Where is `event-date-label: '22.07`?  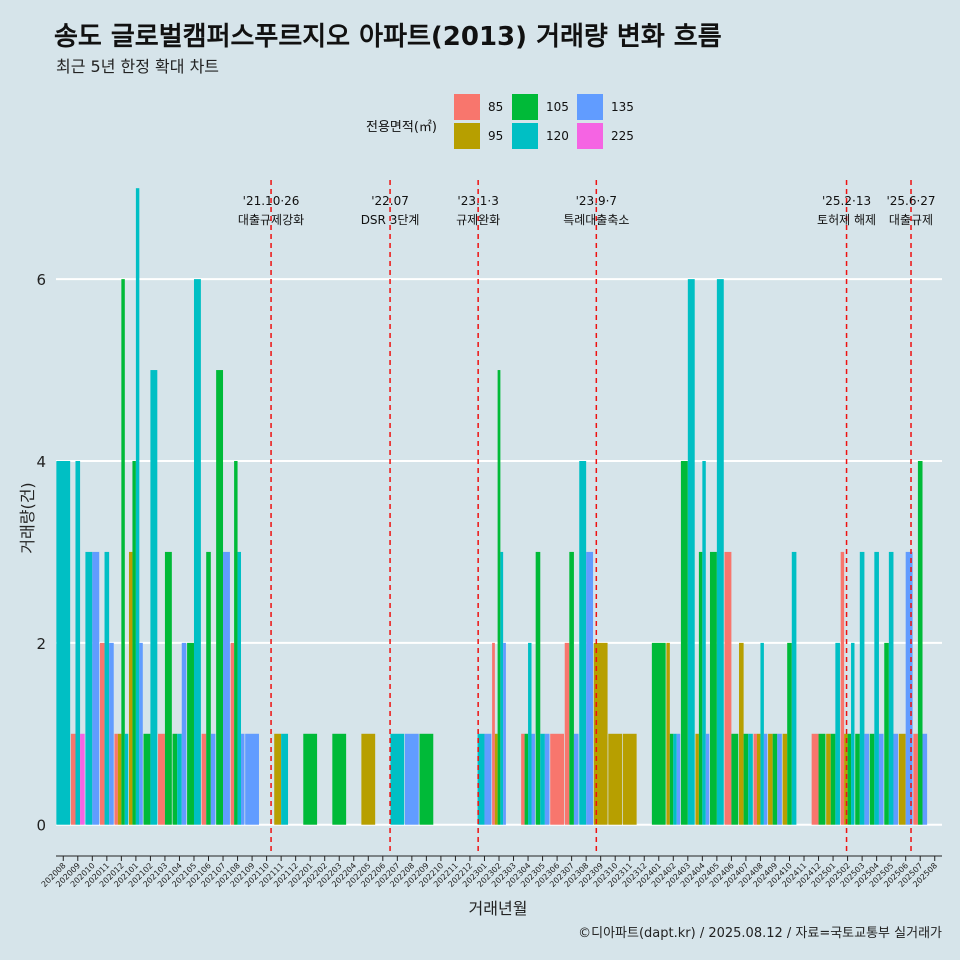 event-date-label: '22.07 is located at coordinates (390, 201).